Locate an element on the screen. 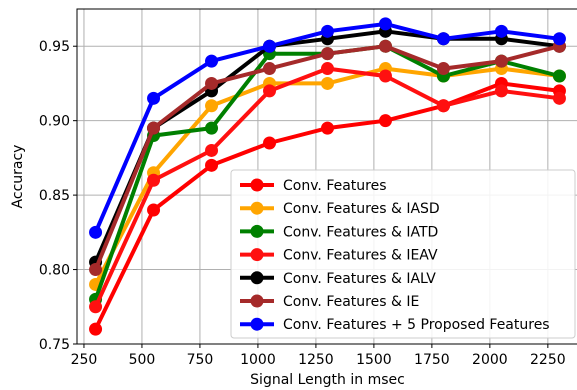 The height and width of the screenshot is (390, 577). y-tick-label: 0.95 is located at coordinates (54, 47).